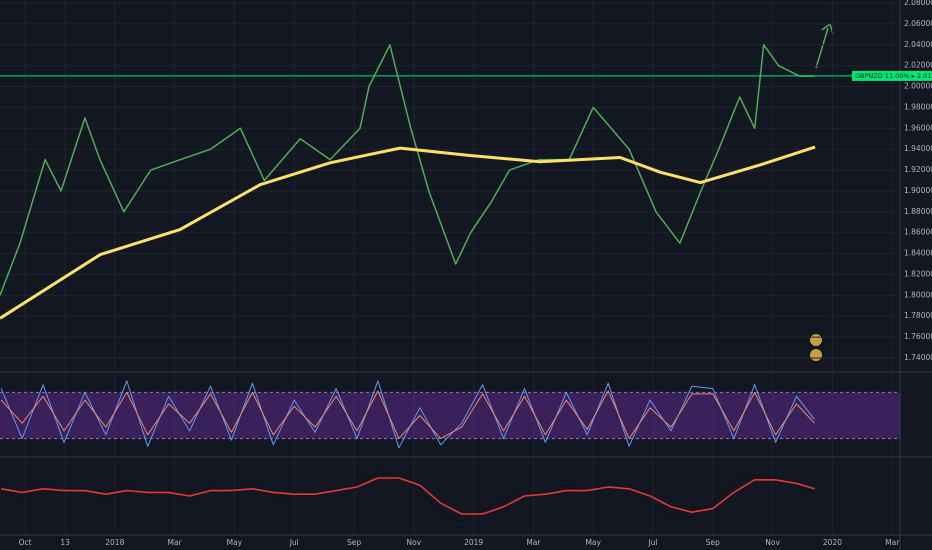 The height and width of the screenshot is (550, 932). I want to click on y-tick-label: 1.74000, so click(918, 357).